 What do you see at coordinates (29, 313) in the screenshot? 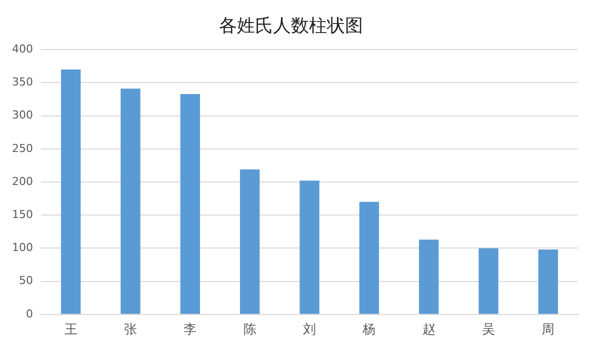
I see `y-tick-label: 0` at bounding box center [29, 313].